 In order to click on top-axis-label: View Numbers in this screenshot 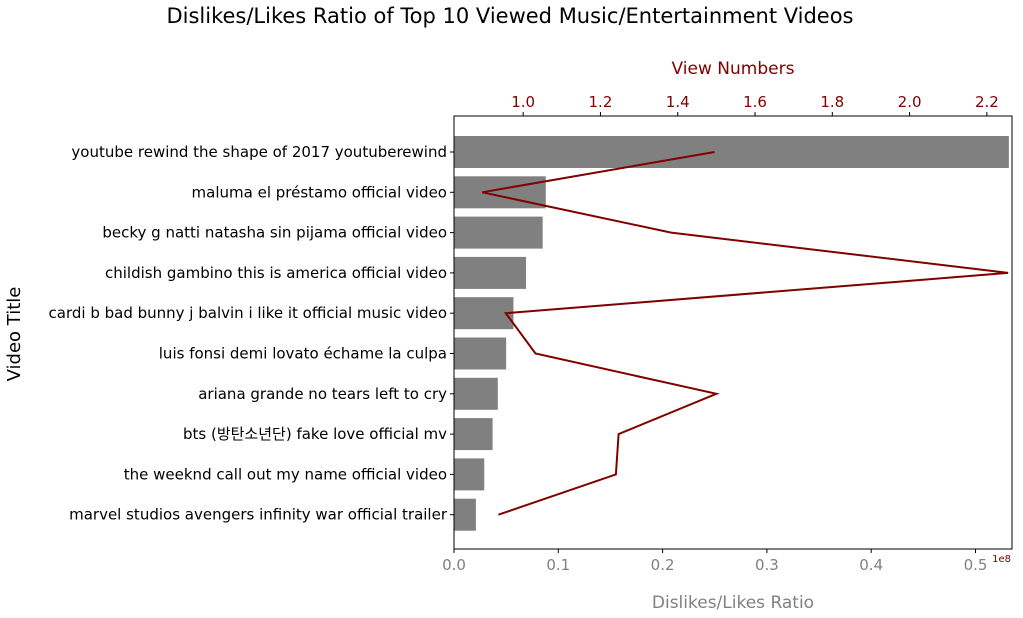, I will do `click(733, 69)`.